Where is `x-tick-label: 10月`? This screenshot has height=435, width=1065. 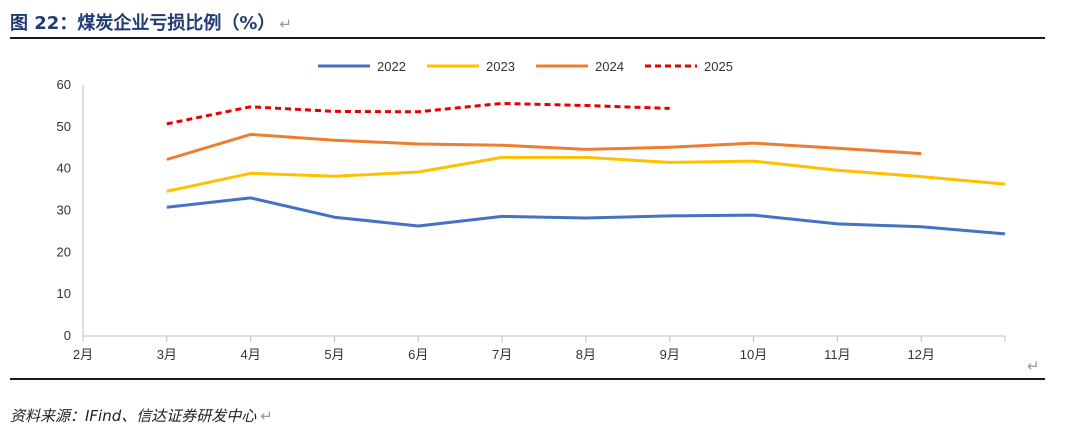 x-tick-label: 10月 is located at coordinates (753, 354).